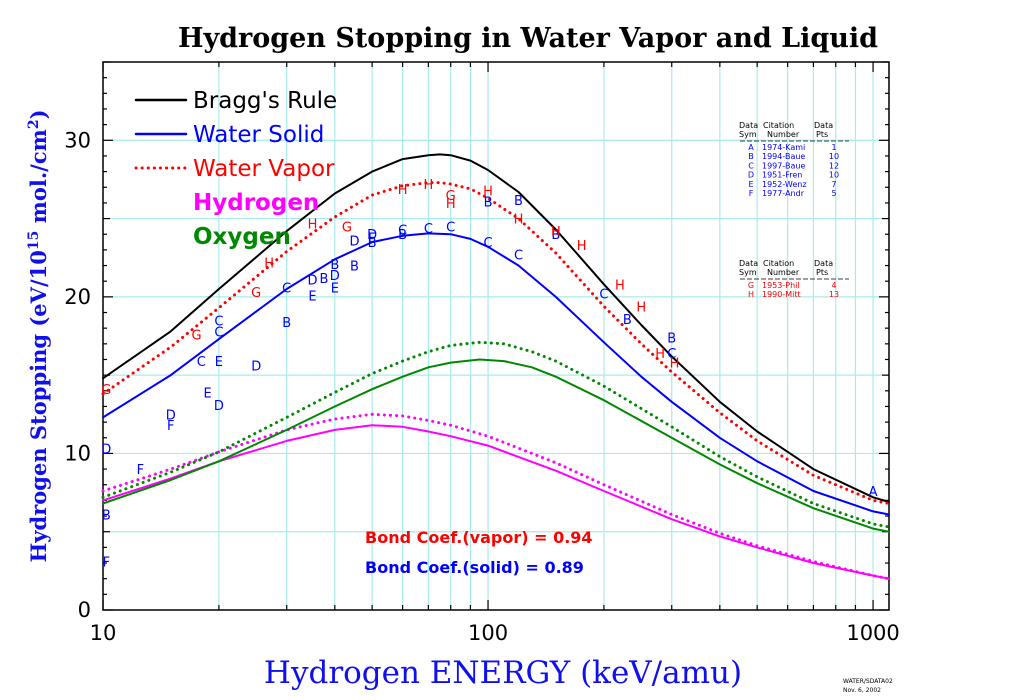 The width and height of the screenshot is (1024, 700). Describe the element at coordinates (783, 147) in the screenshot. I see `table-citation: 1974-Kami` at that location.